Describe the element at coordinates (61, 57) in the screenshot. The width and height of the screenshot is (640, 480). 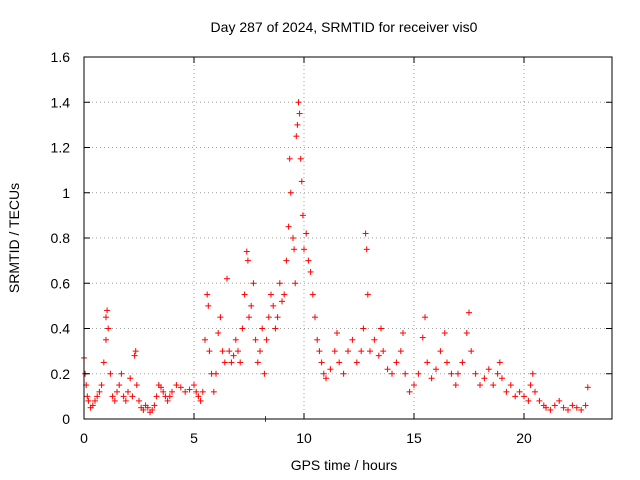
I see `y-tick-label: 1.6` at that location.